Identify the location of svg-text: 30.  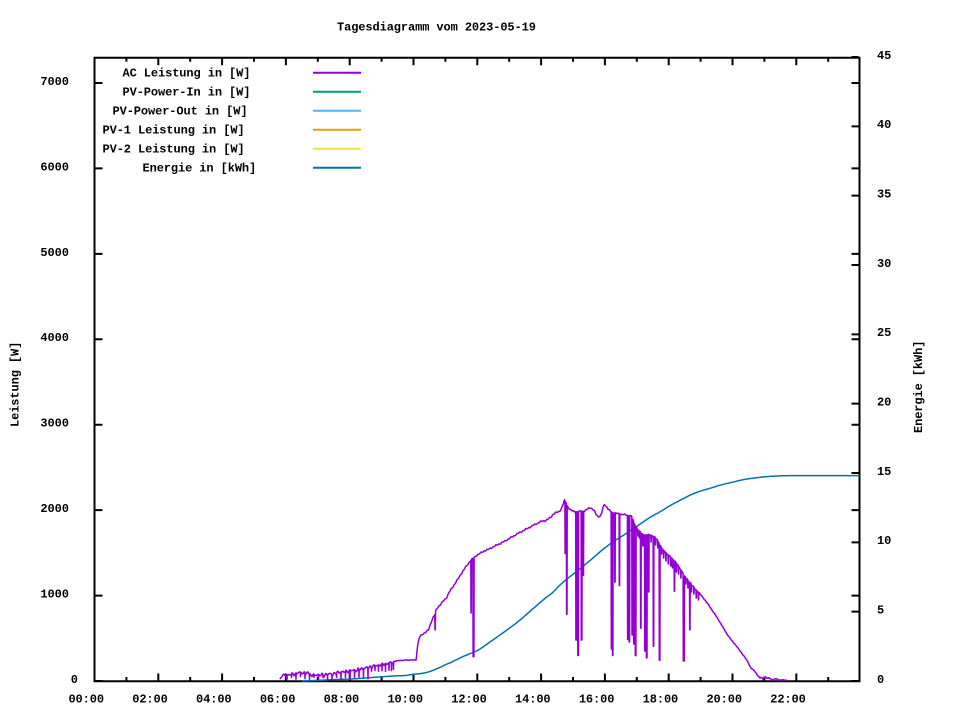
(884, 264).